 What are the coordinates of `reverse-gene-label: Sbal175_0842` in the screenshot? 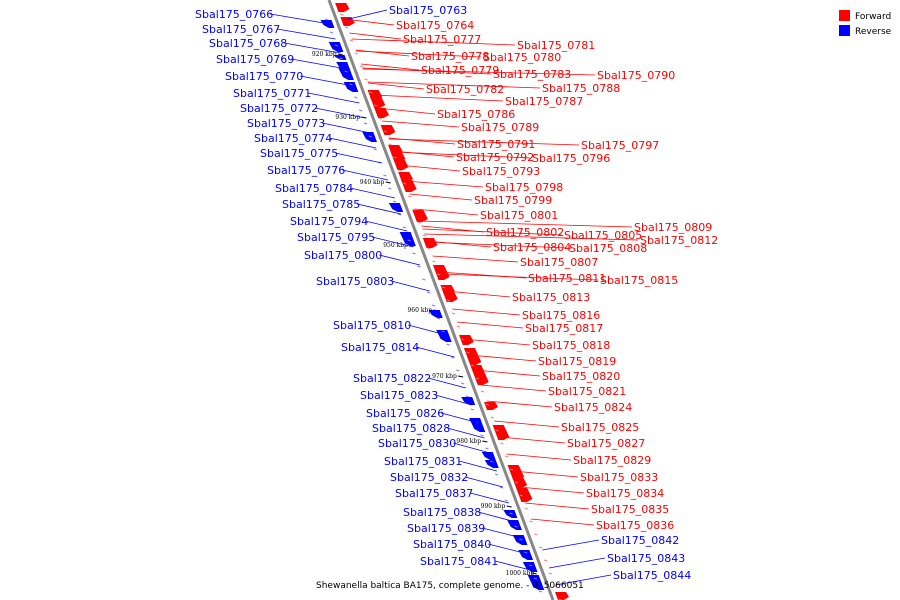 It's located at (640, 540).